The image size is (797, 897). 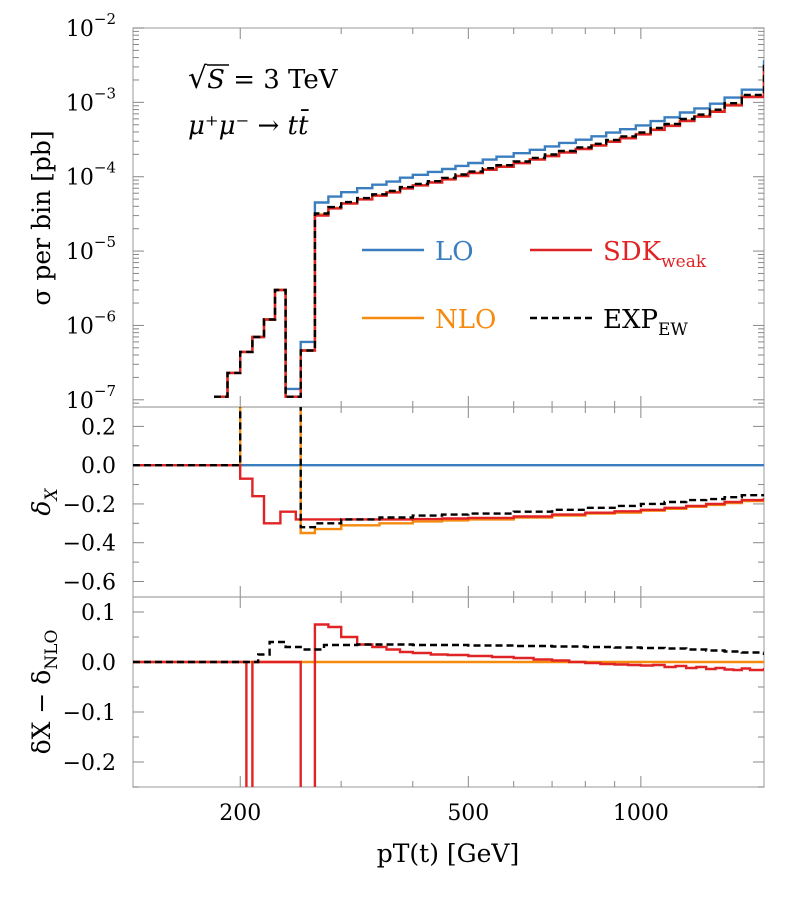 What do you see at coordinates (249, 124) in the screenshot?
I see `process-annotation: μ⁺μ⁻ → tt̄` at bounding box center [249, 124].